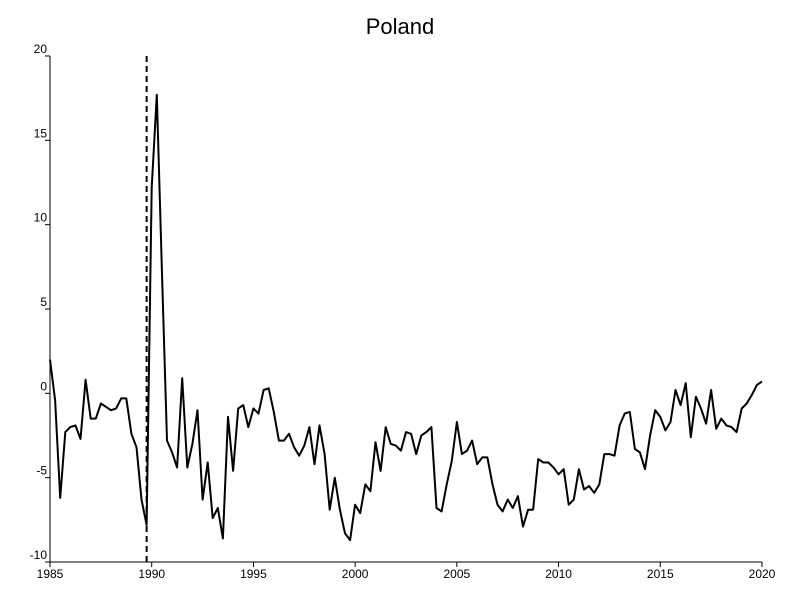 This screenshot has height=605, width=800. What do you see at coordinates (660, 574) in the screenshot?
I see `x-tick-label: 2015` at bounding box center [660, 574].